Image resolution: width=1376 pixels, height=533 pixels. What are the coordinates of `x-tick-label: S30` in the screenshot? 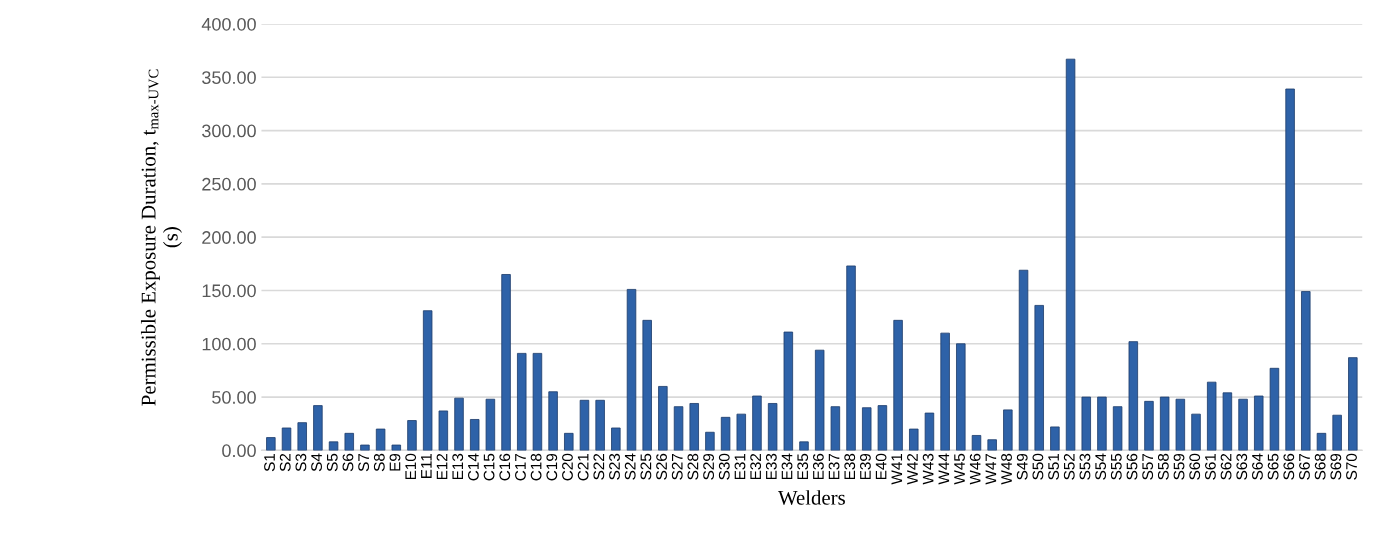 It's located at (724, 466).